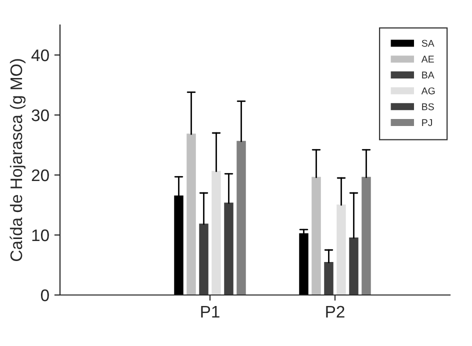 The width and height of the screenshot is (472, 346). Describe the element at coordinates (428, 106) in the screenshot. I see `legend-label: BS` at that location.